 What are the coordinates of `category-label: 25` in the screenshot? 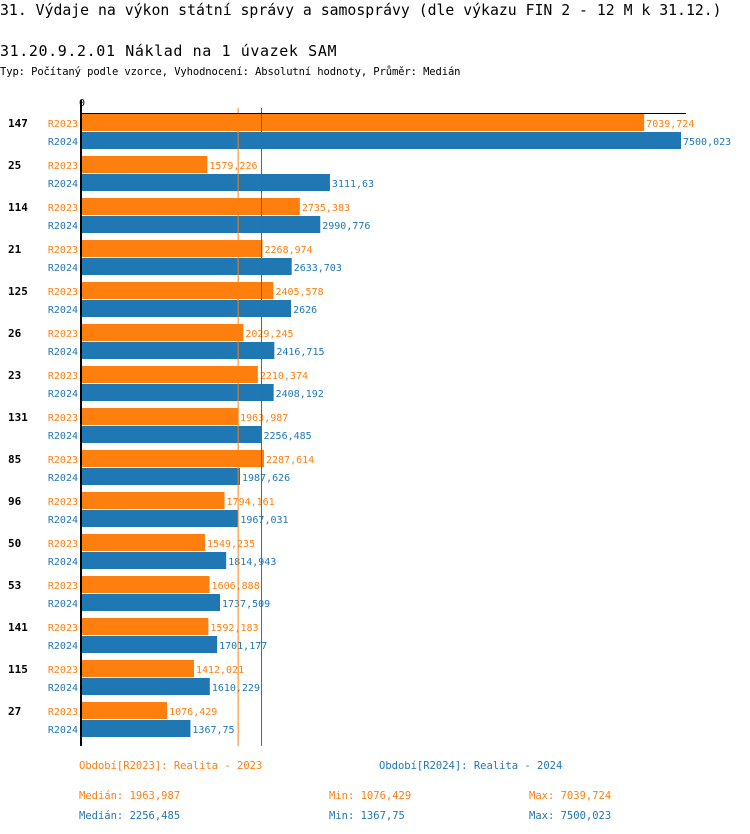 It's located at (14, 165).